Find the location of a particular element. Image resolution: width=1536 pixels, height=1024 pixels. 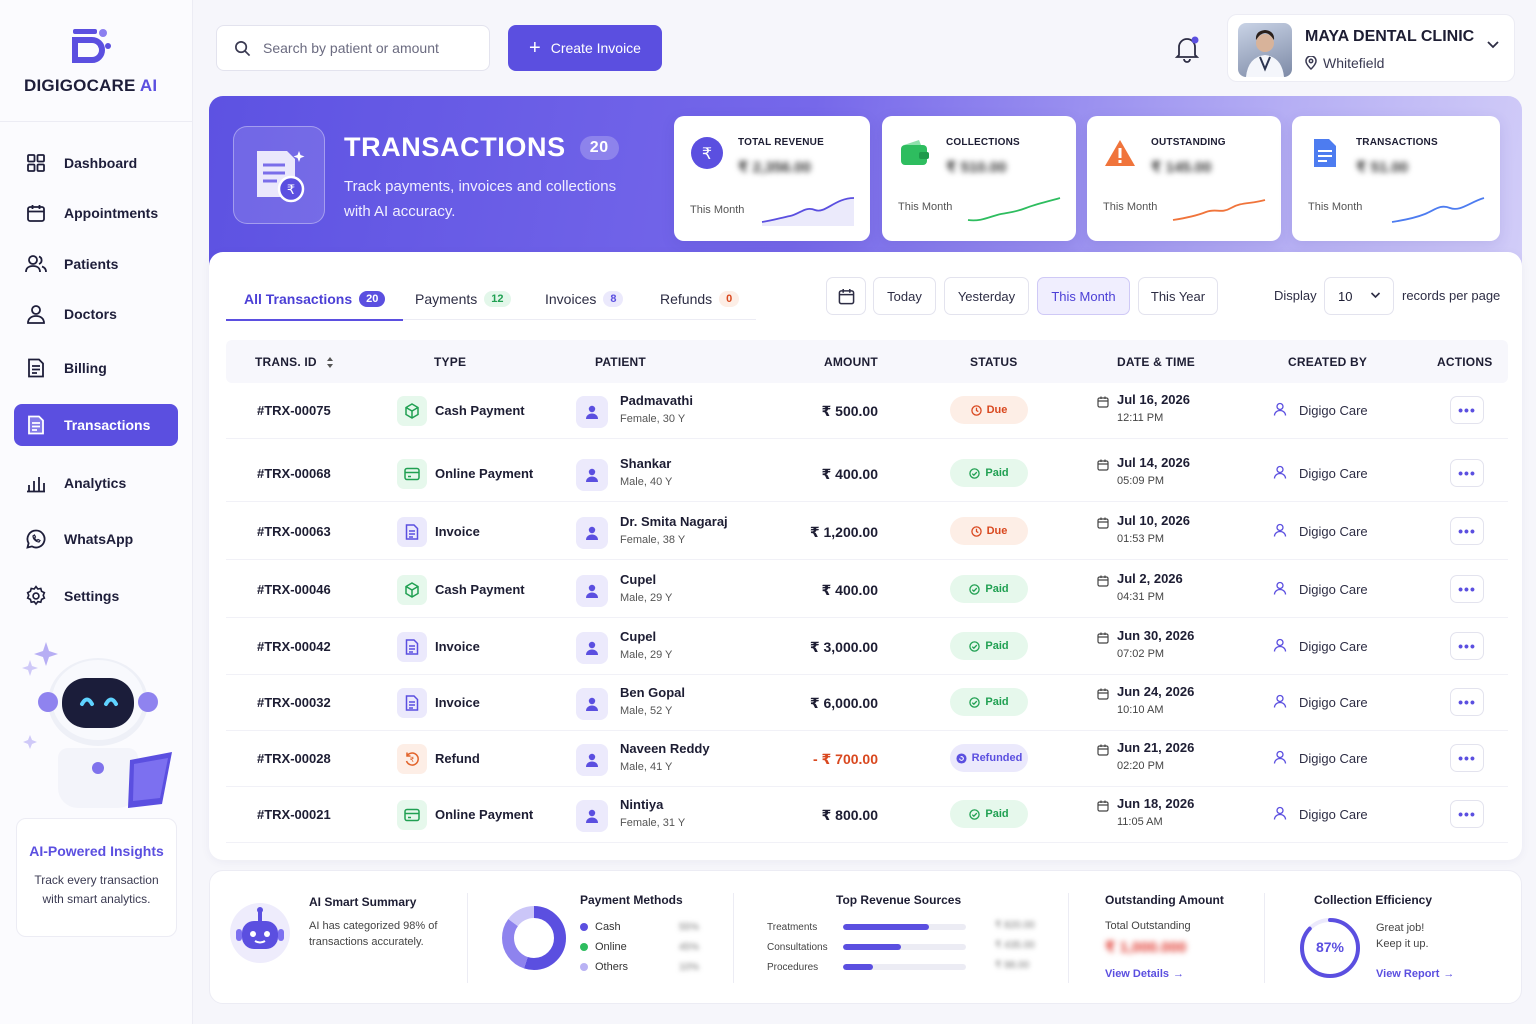

sidebar-item-patients: Patients is located at coordinates (96, 264).